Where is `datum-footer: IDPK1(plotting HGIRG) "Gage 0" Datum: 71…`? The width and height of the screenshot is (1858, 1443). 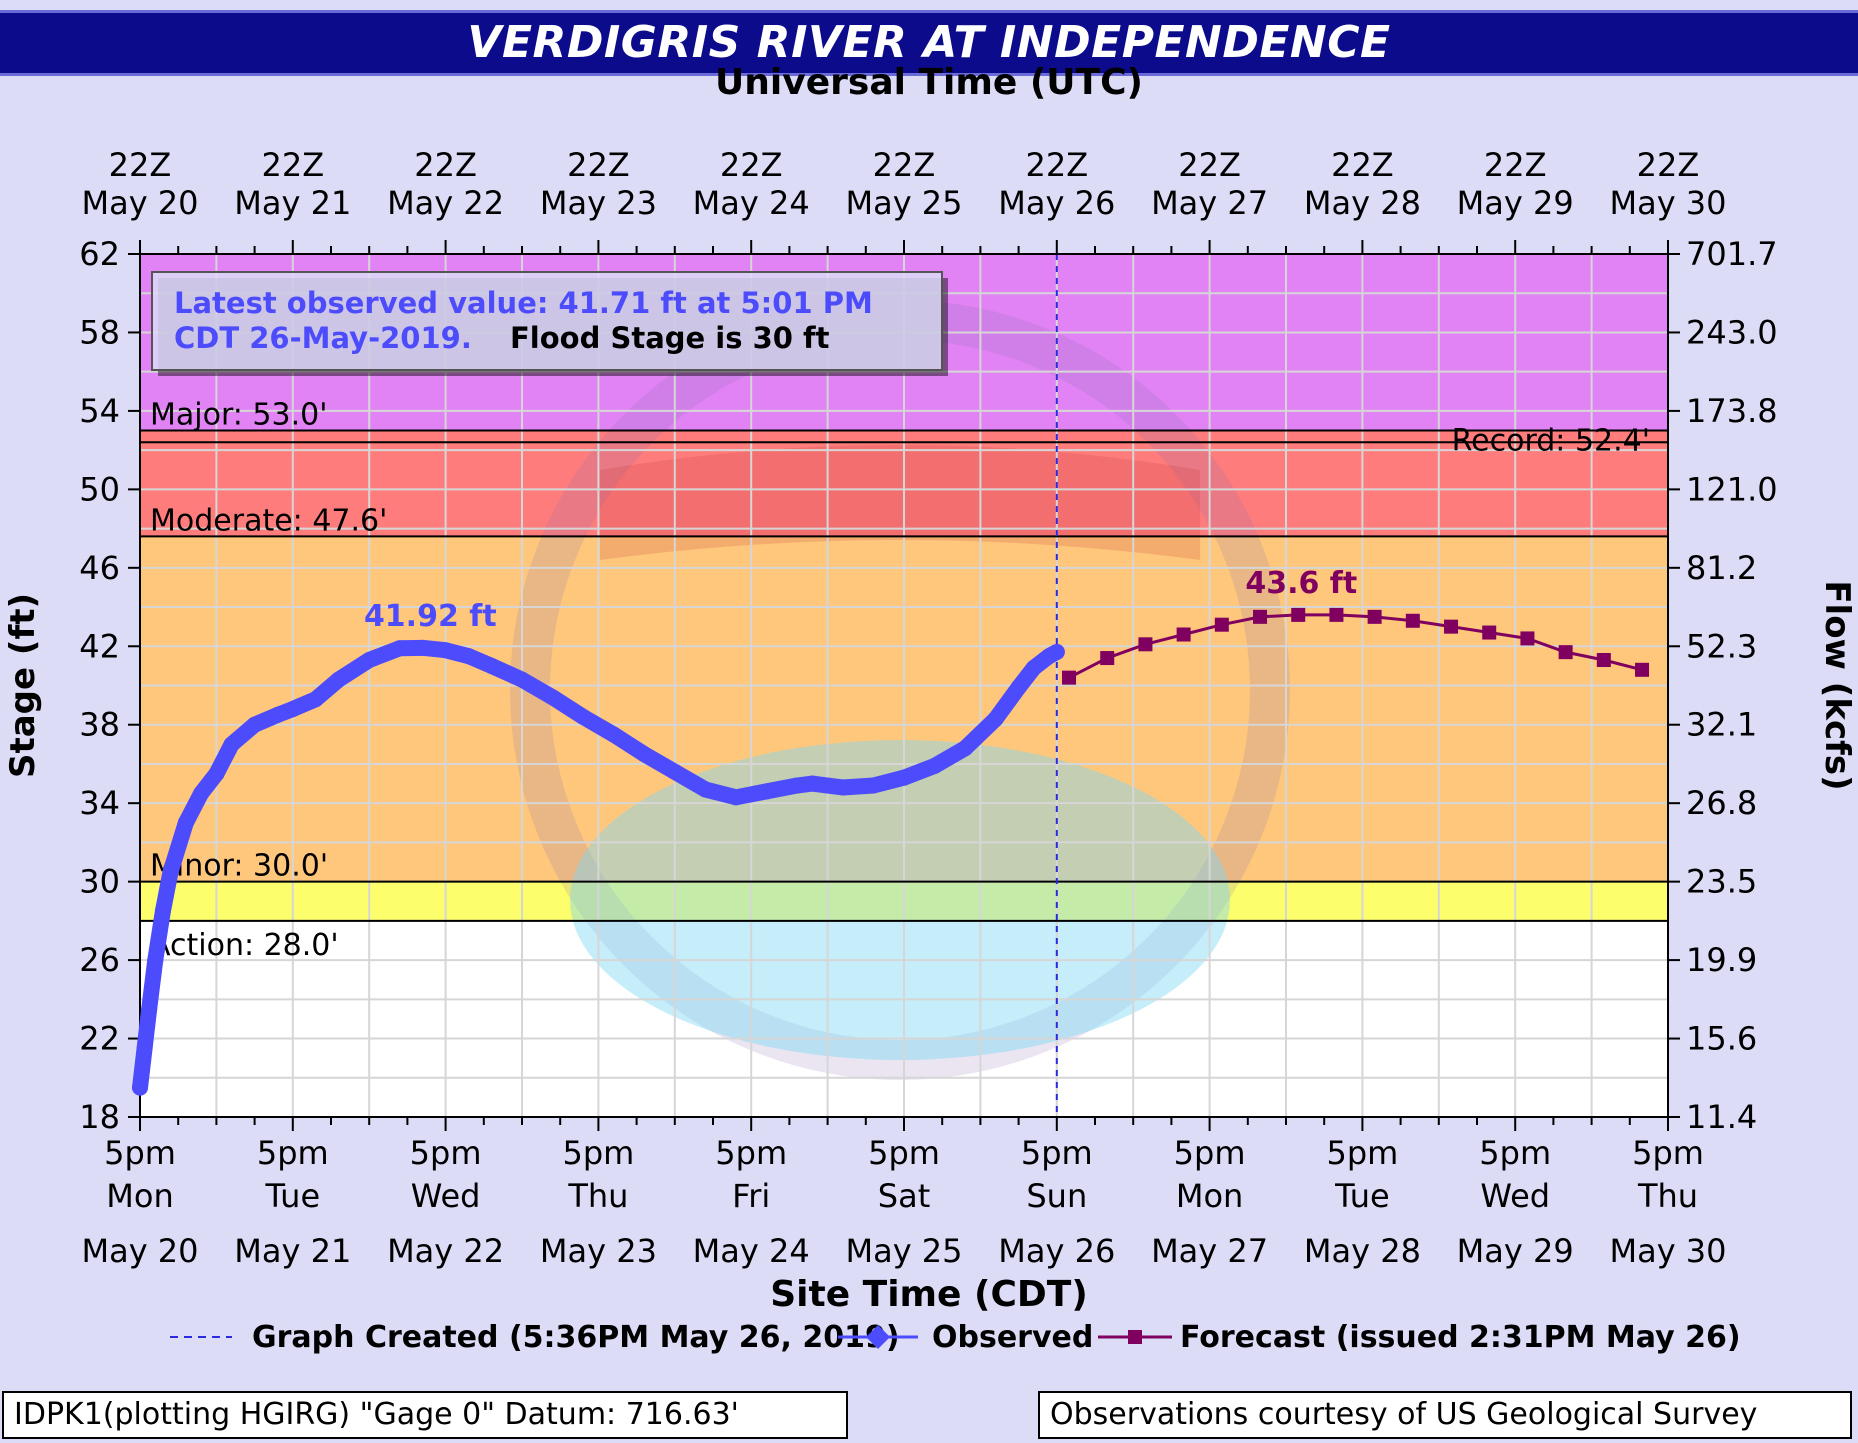
datum-footer: IDPK1(plotting HGIRG) "Gage 0" Datum: 71… is located at coordinates (425, 1415).